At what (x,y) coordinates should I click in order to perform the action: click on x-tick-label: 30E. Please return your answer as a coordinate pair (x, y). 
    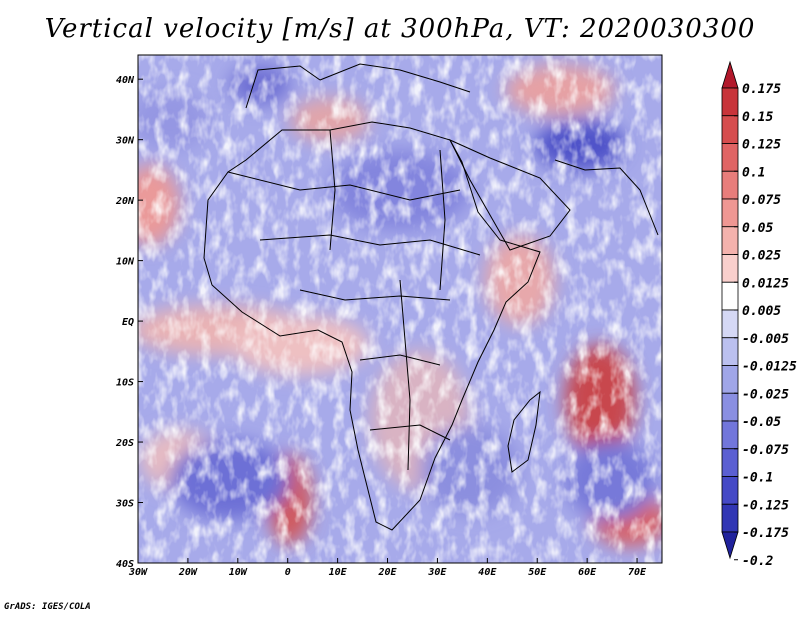
    Looking at the image, I should click on (437, 572).